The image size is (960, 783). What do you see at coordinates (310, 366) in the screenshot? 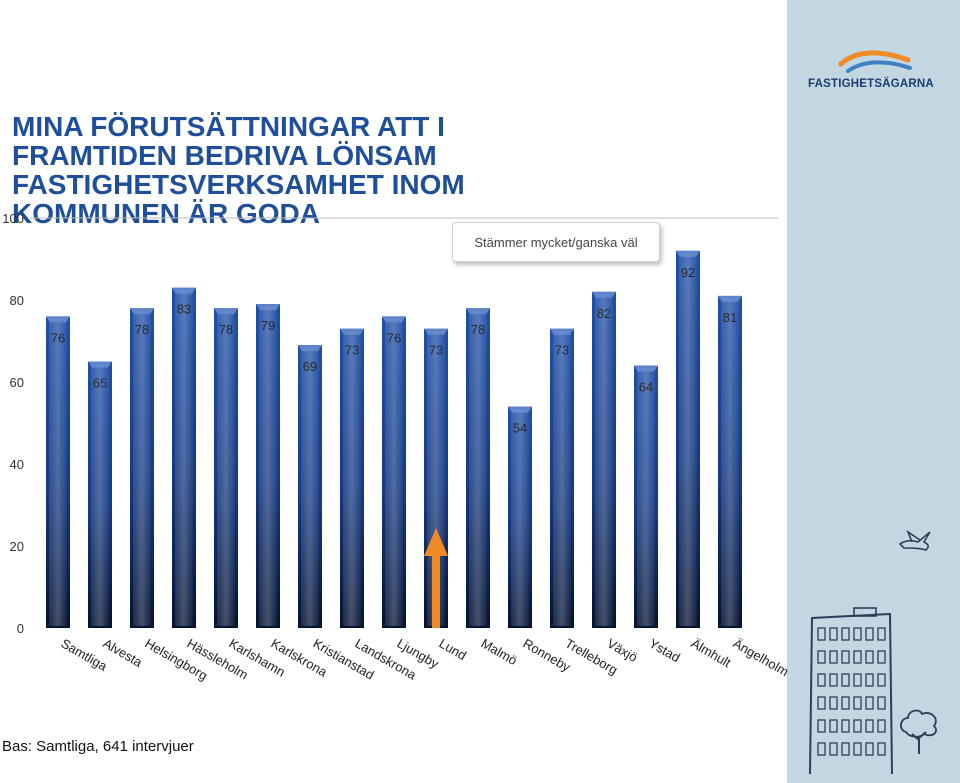
I see `data-label: 69` at bounding box center [310, 366].